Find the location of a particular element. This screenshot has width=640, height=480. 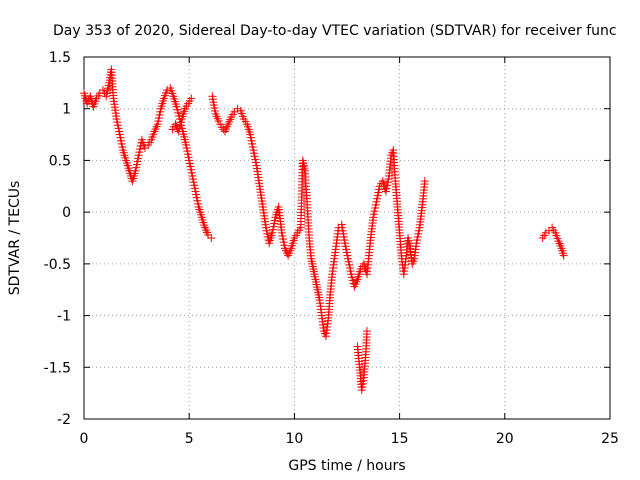

y-tick-label-2: -1 is located at coordinates (64, 317).